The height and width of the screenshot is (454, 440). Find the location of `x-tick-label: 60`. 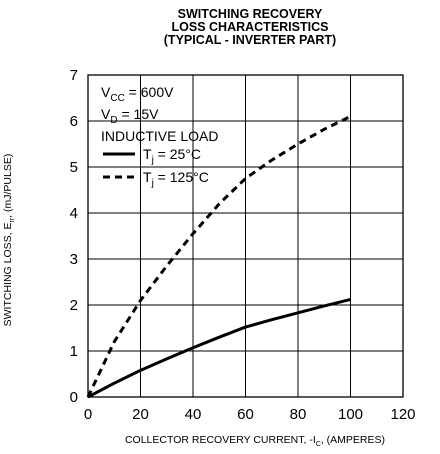

x-tick-label: 60 is located at coordinates (245, 414).